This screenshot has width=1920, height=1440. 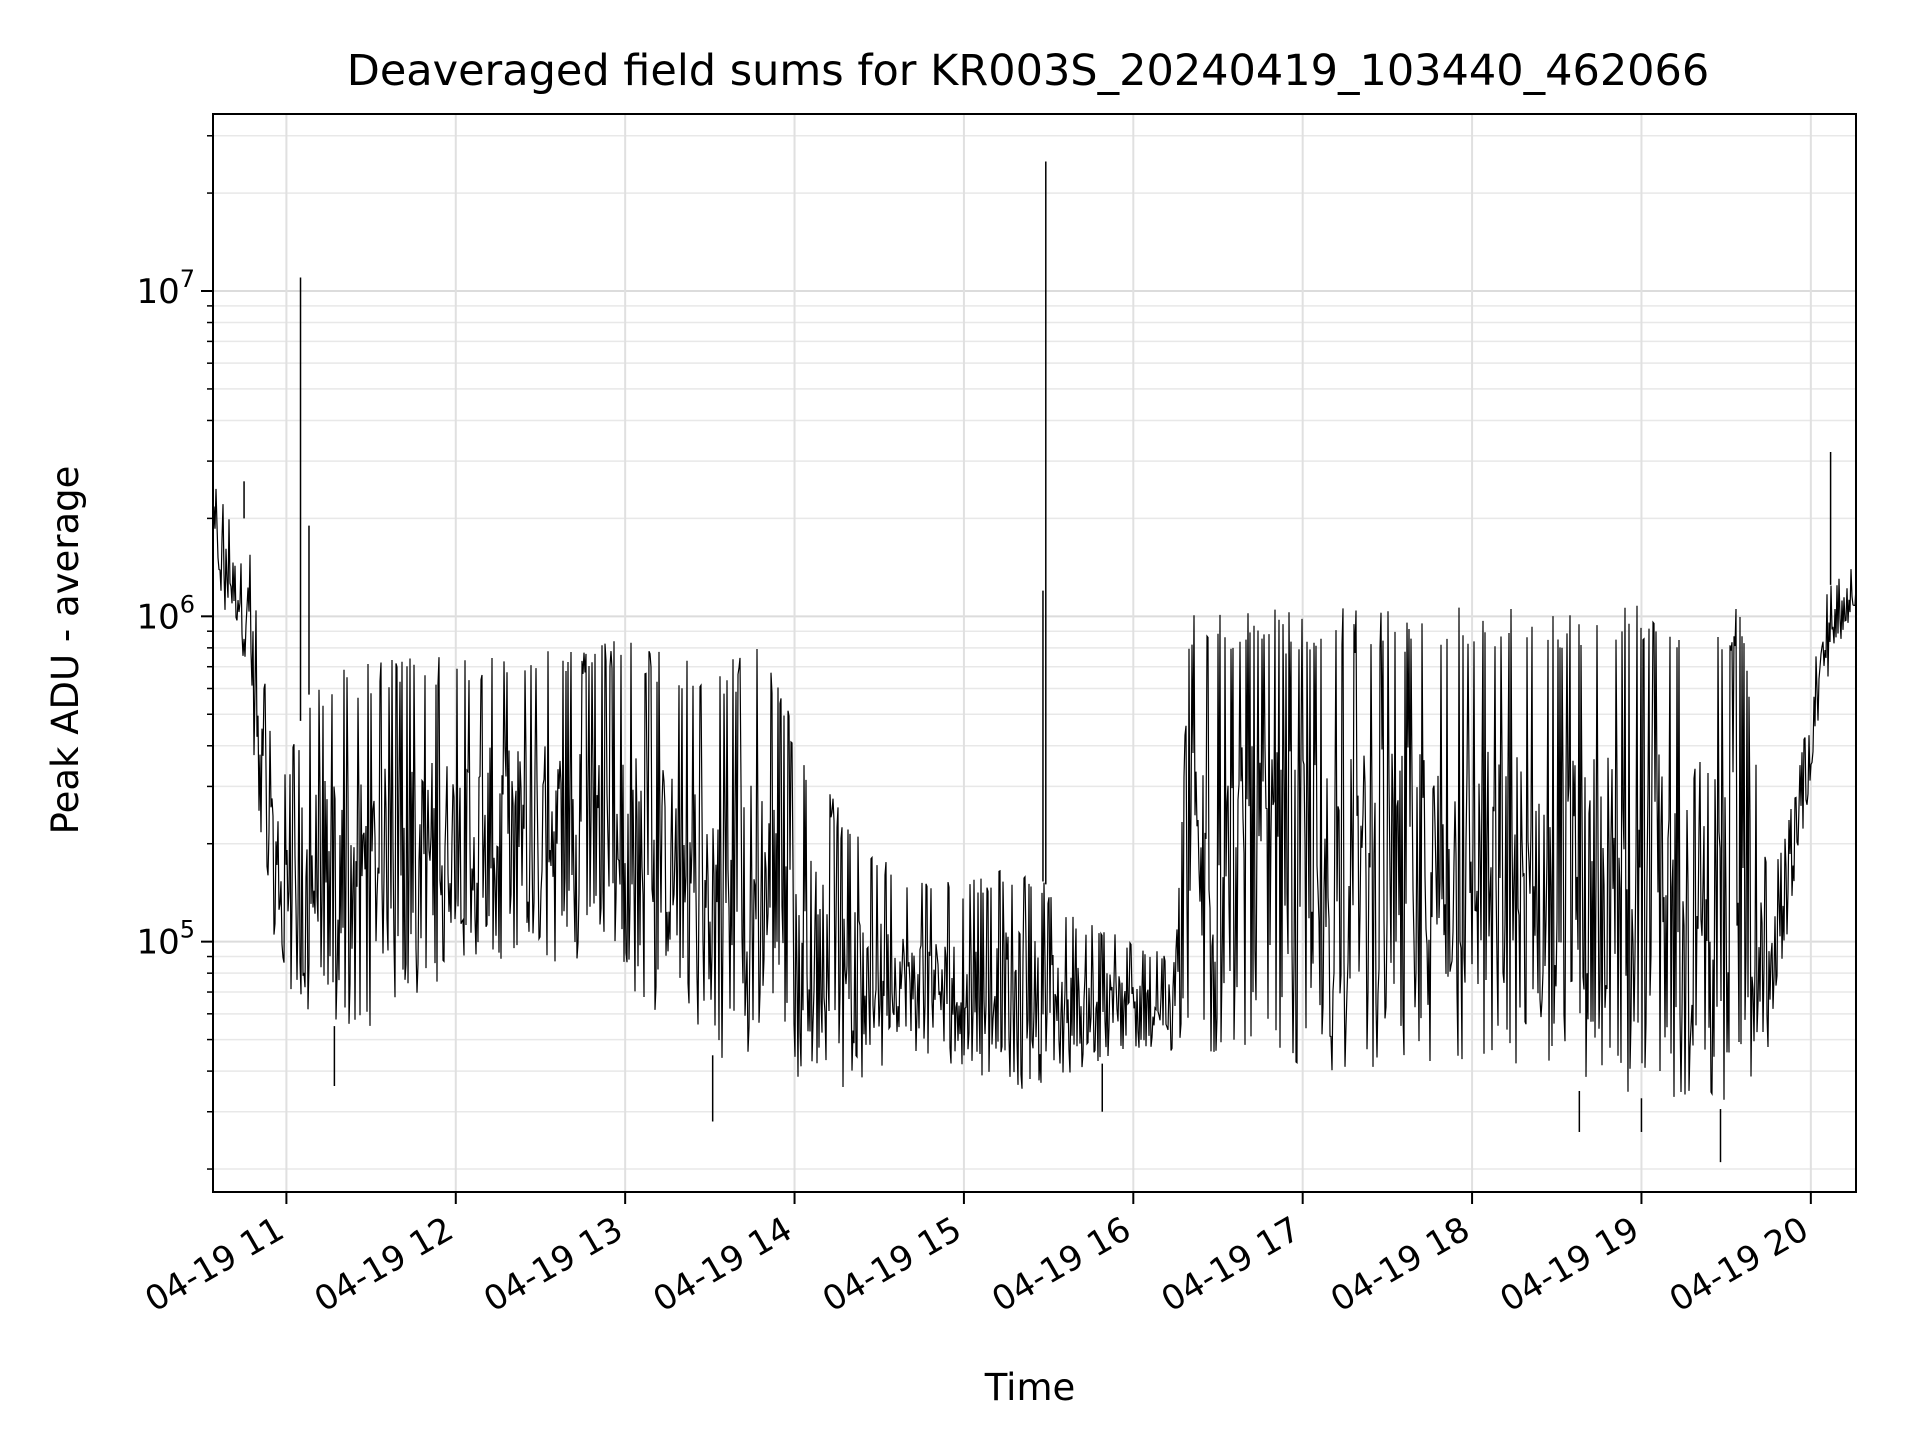 What do you see at coordinates (65, 650) in the screenshot?
I see `y-axis-label: Peak ADU - average` at bounding box center [65, 650].